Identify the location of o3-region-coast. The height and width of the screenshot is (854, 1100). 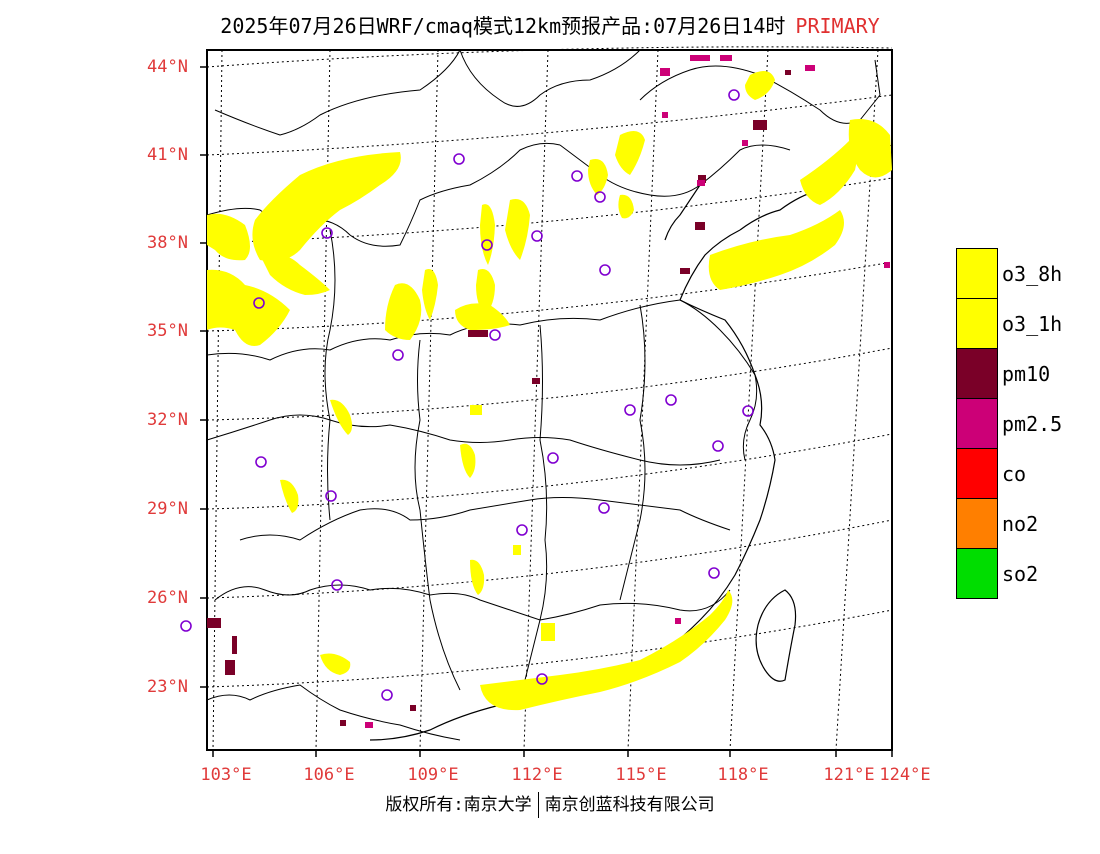
(606, 650).